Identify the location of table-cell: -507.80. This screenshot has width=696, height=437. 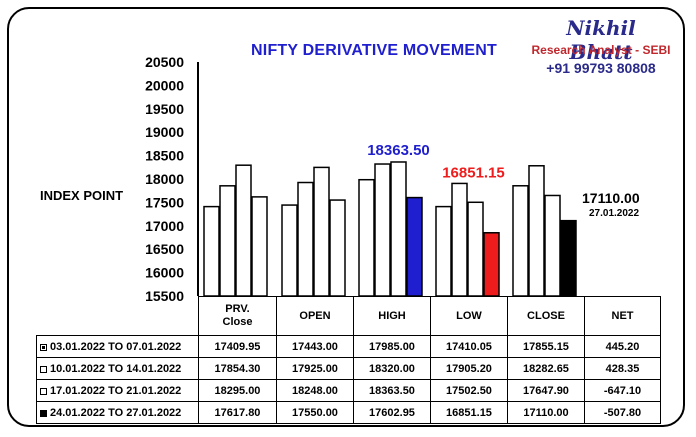
(622, 412).